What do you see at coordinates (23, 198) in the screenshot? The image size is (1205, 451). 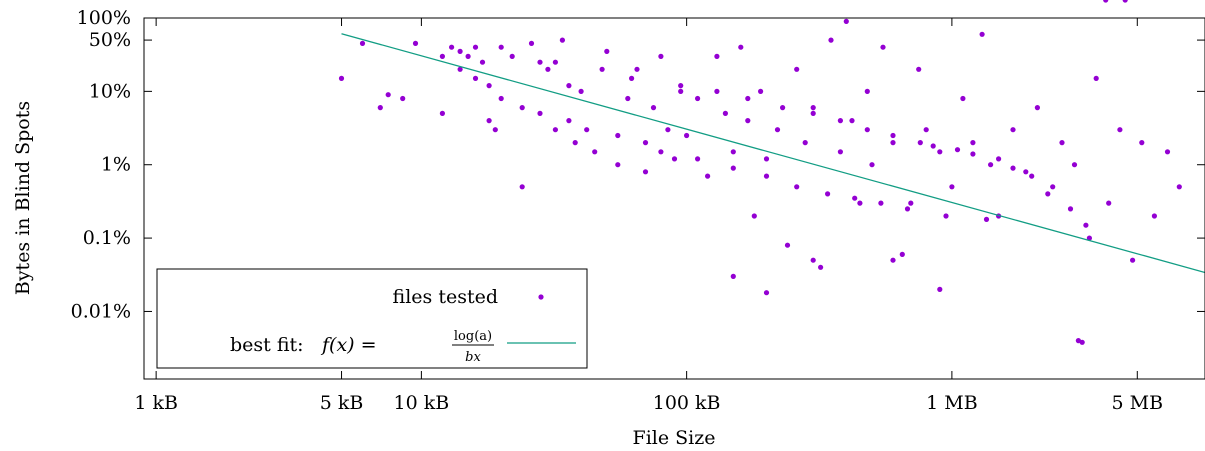 I see `y-axis-label: Bytes in Blind Spots` at bounding box center [23, 198].